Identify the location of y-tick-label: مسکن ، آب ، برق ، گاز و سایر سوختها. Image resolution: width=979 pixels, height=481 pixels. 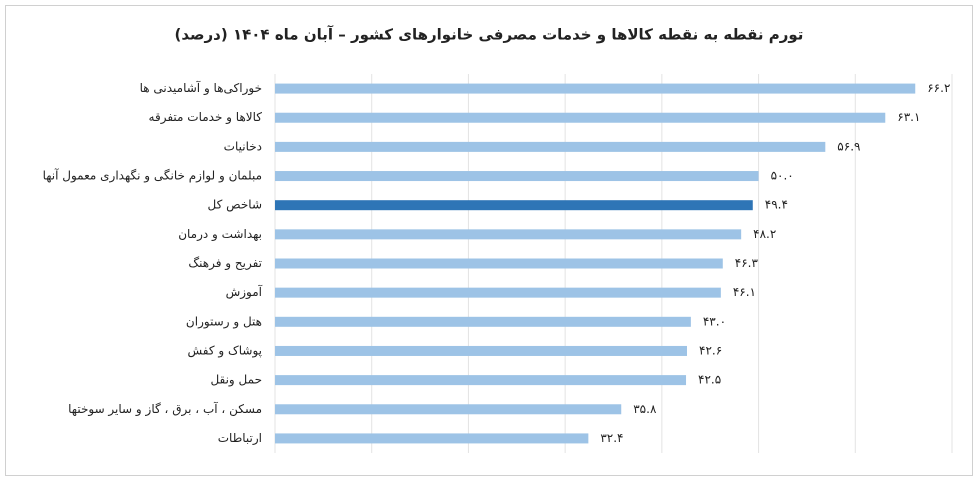
(165, 409).